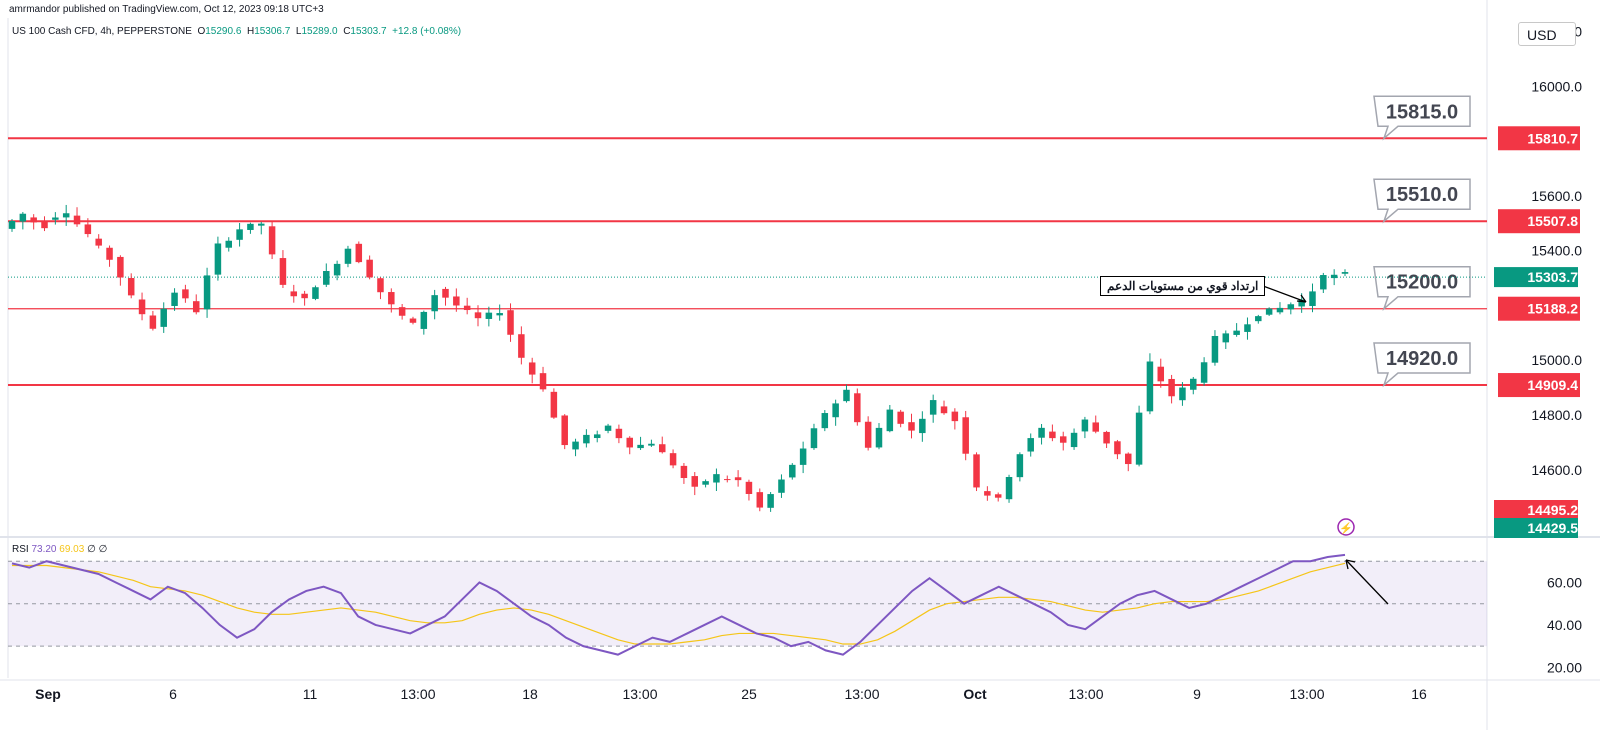 This screenshot has height=730, width=1600. Describe the element at coordinates (1422, 359) in the screenshot. I see `level-callout-label: 14920.0` at that location.